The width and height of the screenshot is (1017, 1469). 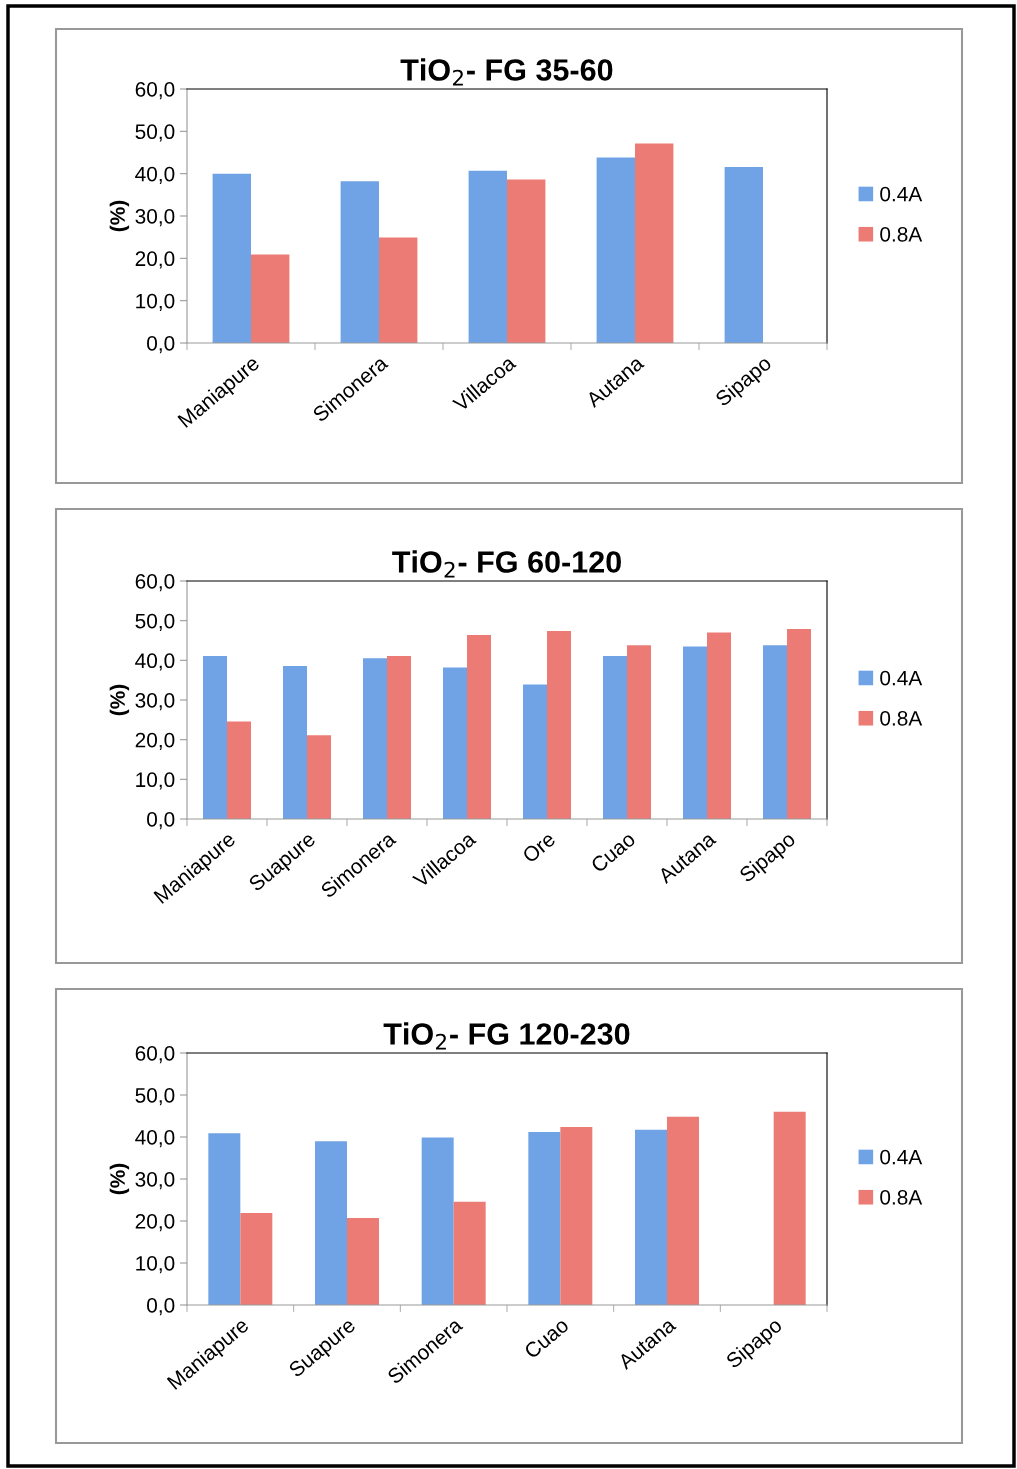 What do you see at coordinates (506, 1036) in the screenshot?
I see `chart-title: TiO$_{2}$- FG 120-230` at bounding box center [506, 1036].